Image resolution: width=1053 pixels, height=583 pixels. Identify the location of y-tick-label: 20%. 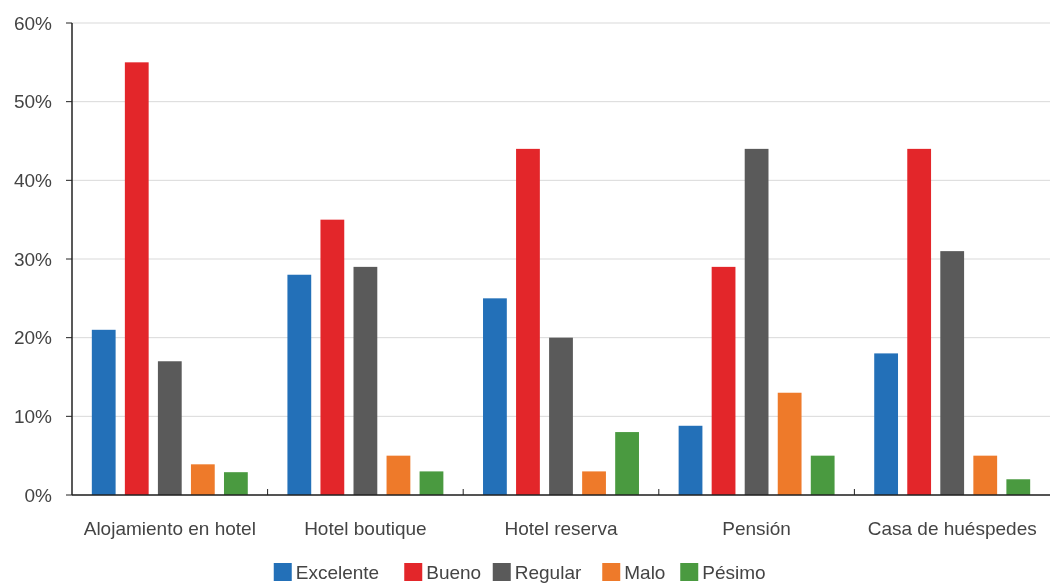
(33, 338).